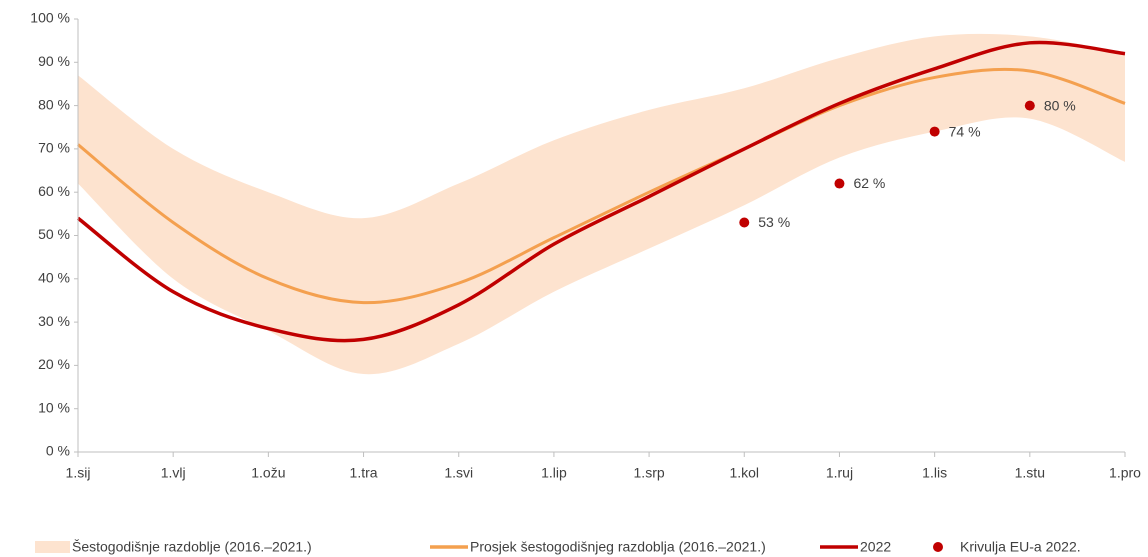 This screenshot has height=557, width=1148. I want to click on x-tick-label: 1.stu, so click(1030, 473).